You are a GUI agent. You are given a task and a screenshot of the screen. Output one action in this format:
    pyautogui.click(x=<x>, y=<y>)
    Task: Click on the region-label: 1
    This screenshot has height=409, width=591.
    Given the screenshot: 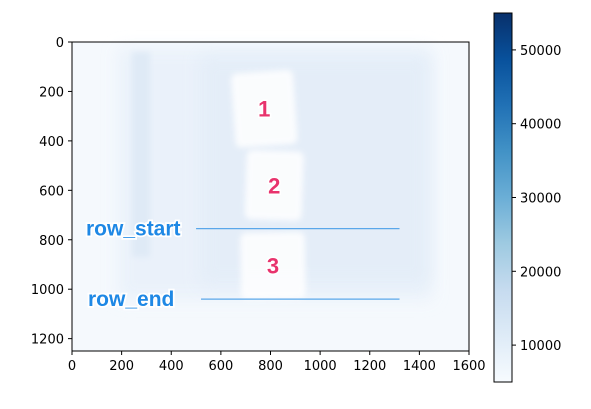 What is the action you would take?
    pyautogui.click(x=264, y=109)
    